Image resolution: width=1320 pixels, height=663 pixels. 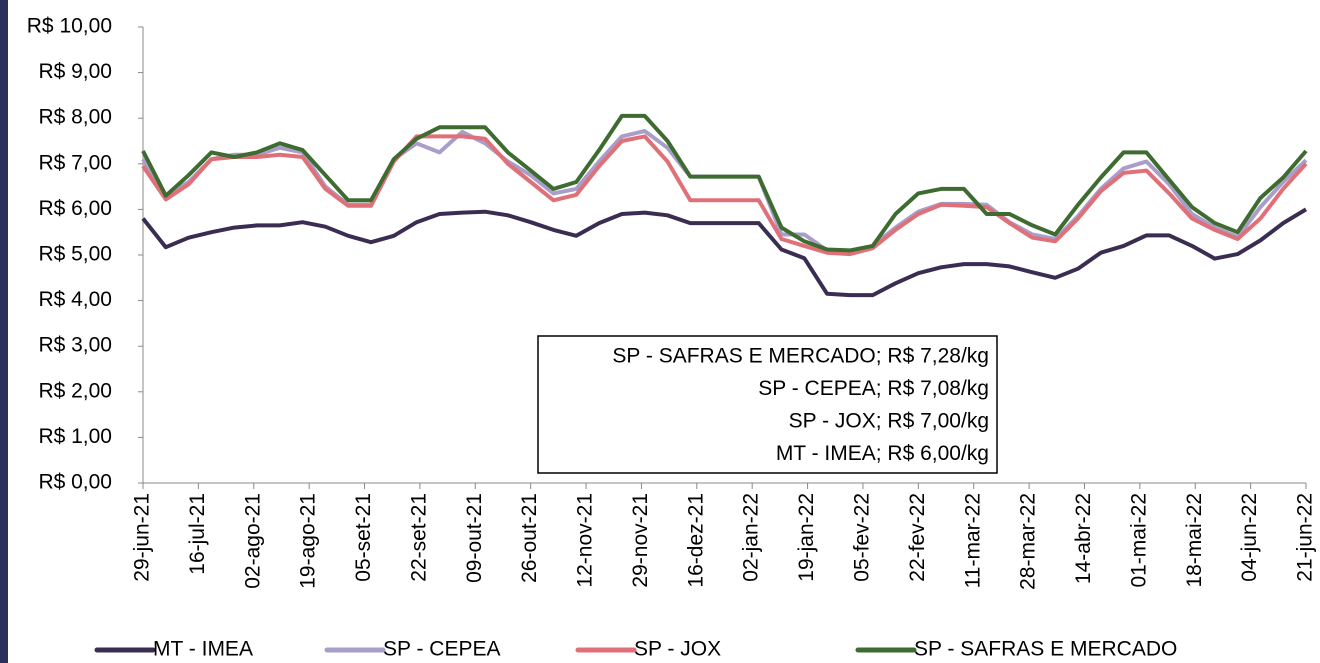 I want to click on x-tick-label: 02-ago-21, so click(x=252, y=541).